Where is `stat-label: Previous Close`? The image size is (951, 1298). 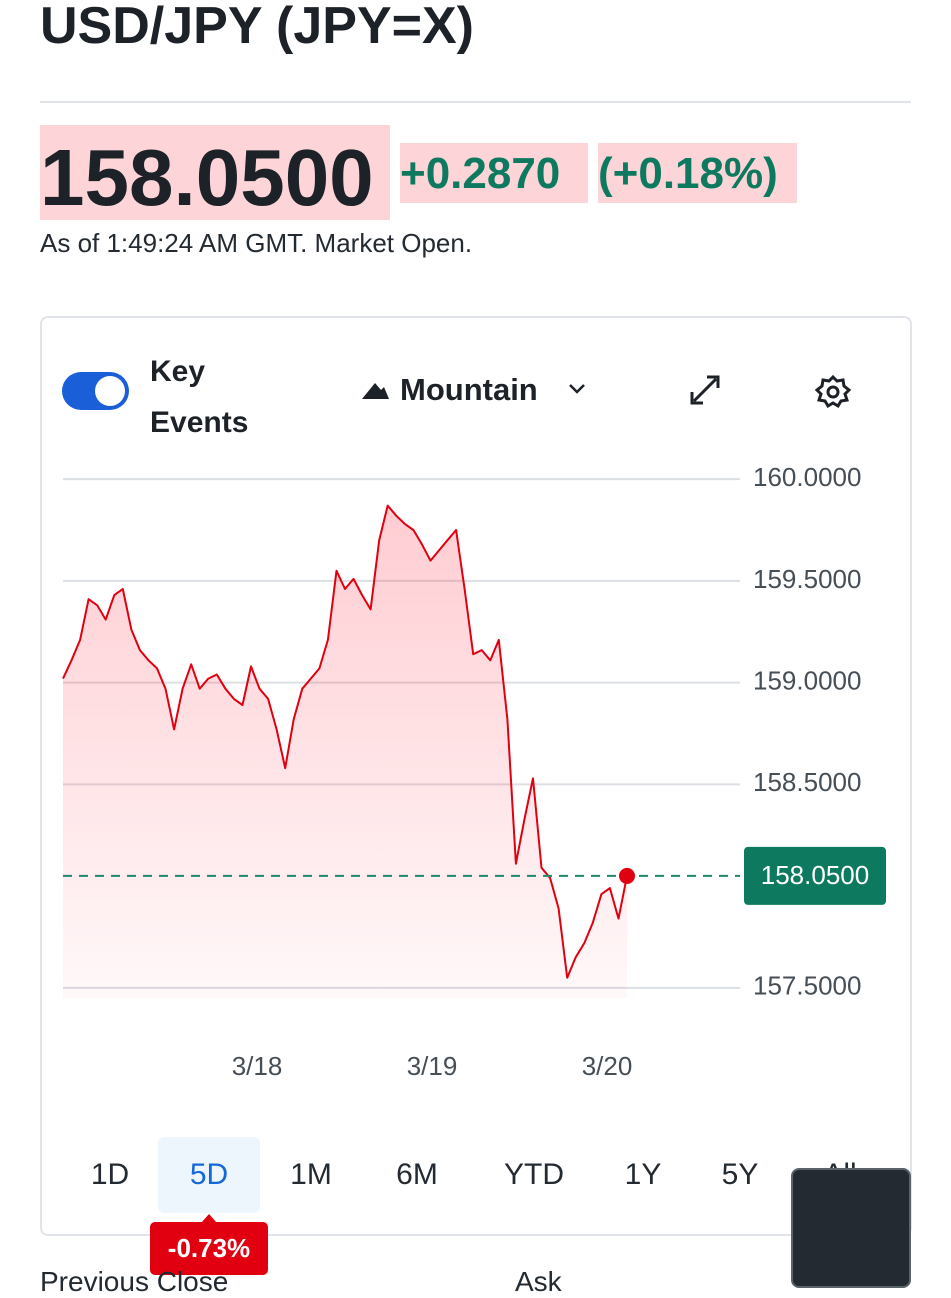
stat-label: Previous Close is located at coordinates (134, 1281).